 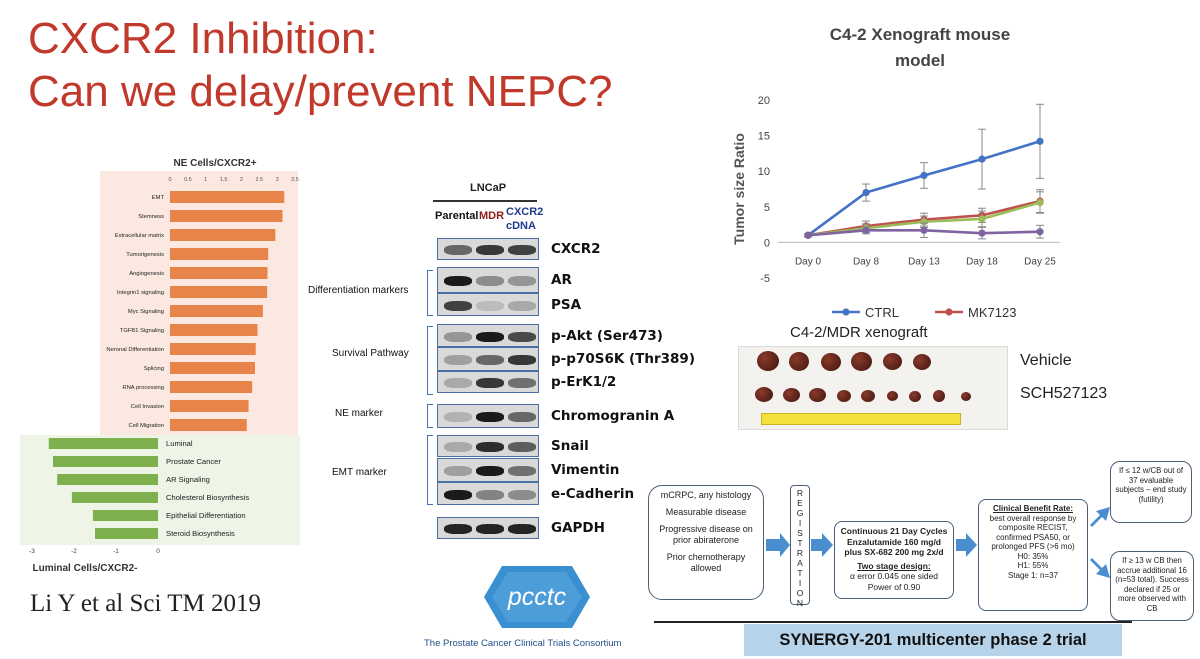 What do you see at coordinates (800, 503) in the screenshot?
I see `registration-letter: E` at bounding box center [800, 503].